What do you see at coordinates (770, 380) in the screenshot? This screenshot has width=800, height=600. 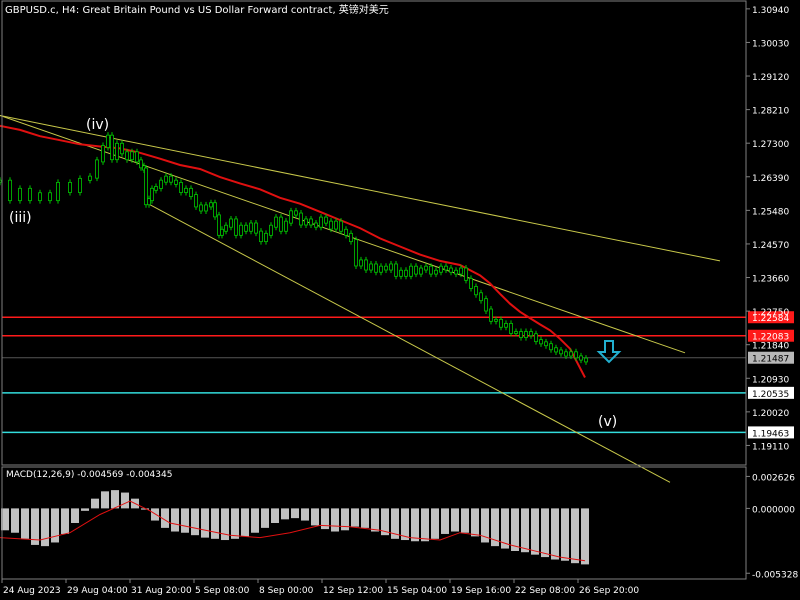 I see `price-tick-label: 1.20930` at bounding box center [770, 380].